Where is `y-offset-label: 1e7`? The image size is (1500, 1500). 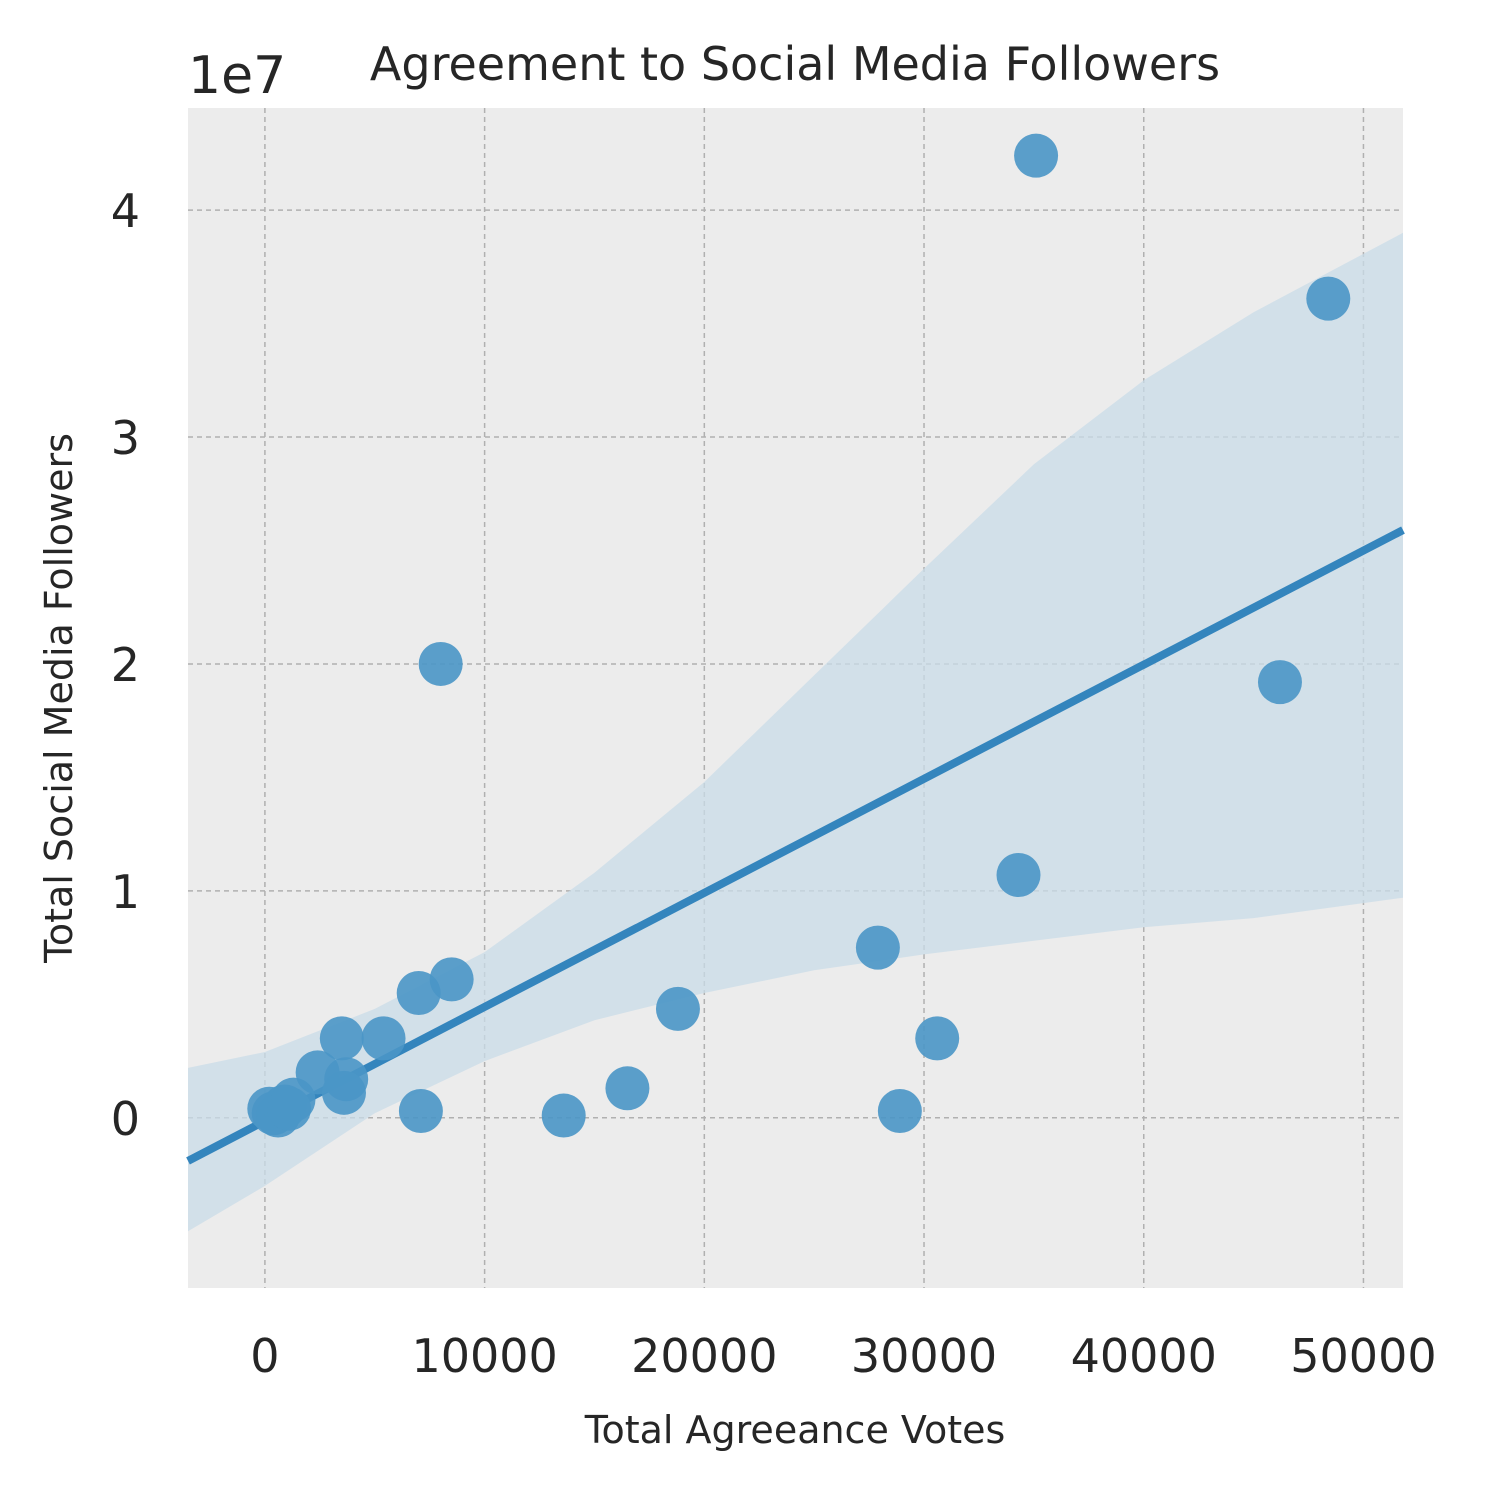 y-offset-label: 1e7 is located at coordinates (237, 76).